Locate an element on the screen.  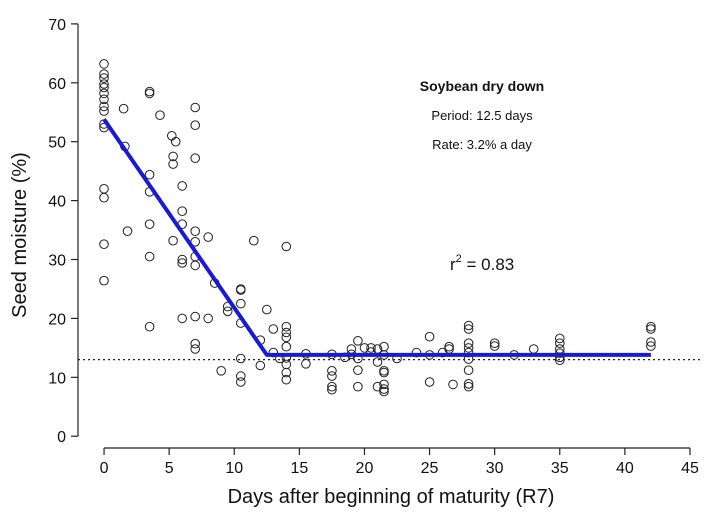
y-tick-label: 10 is located at coordinates (57, 378).